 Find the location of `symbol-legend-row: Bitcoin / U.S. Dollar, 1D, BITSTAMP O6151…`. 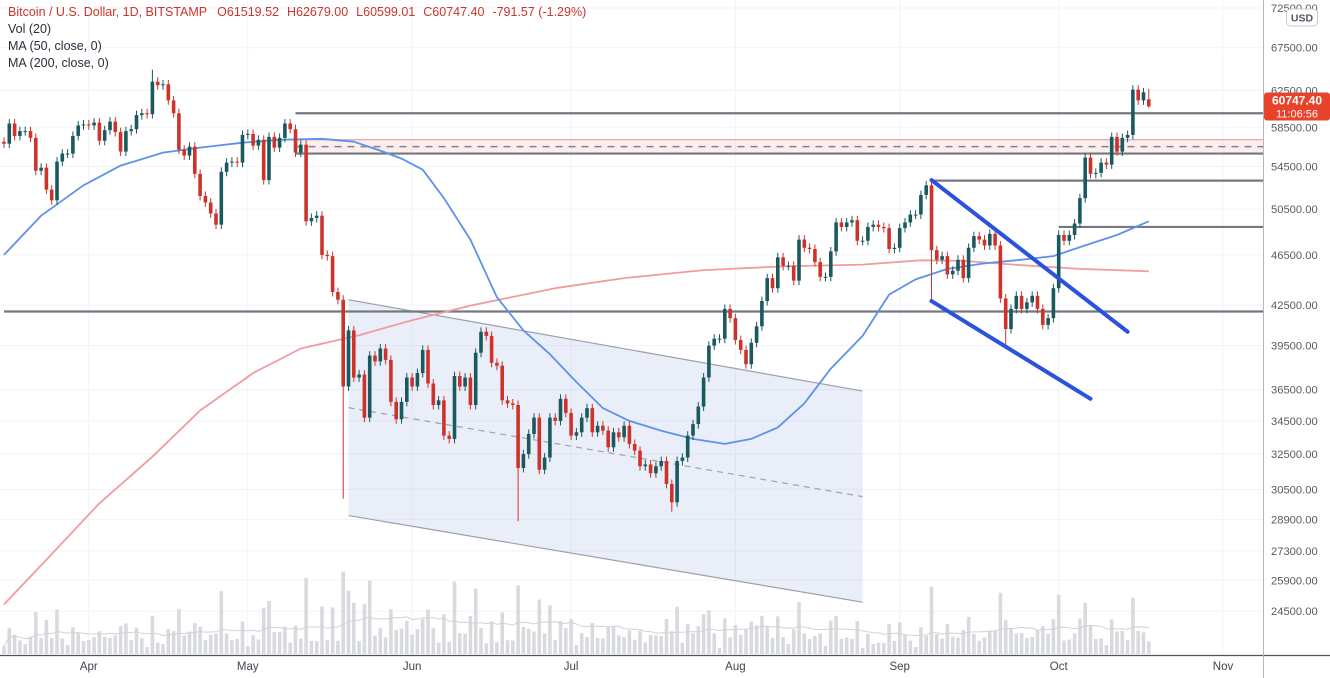

symbol-legend-row: Bitcoin / U.S. Dollar, 1D, BITSTAMP O6151… is located at coordinates (297, 12).